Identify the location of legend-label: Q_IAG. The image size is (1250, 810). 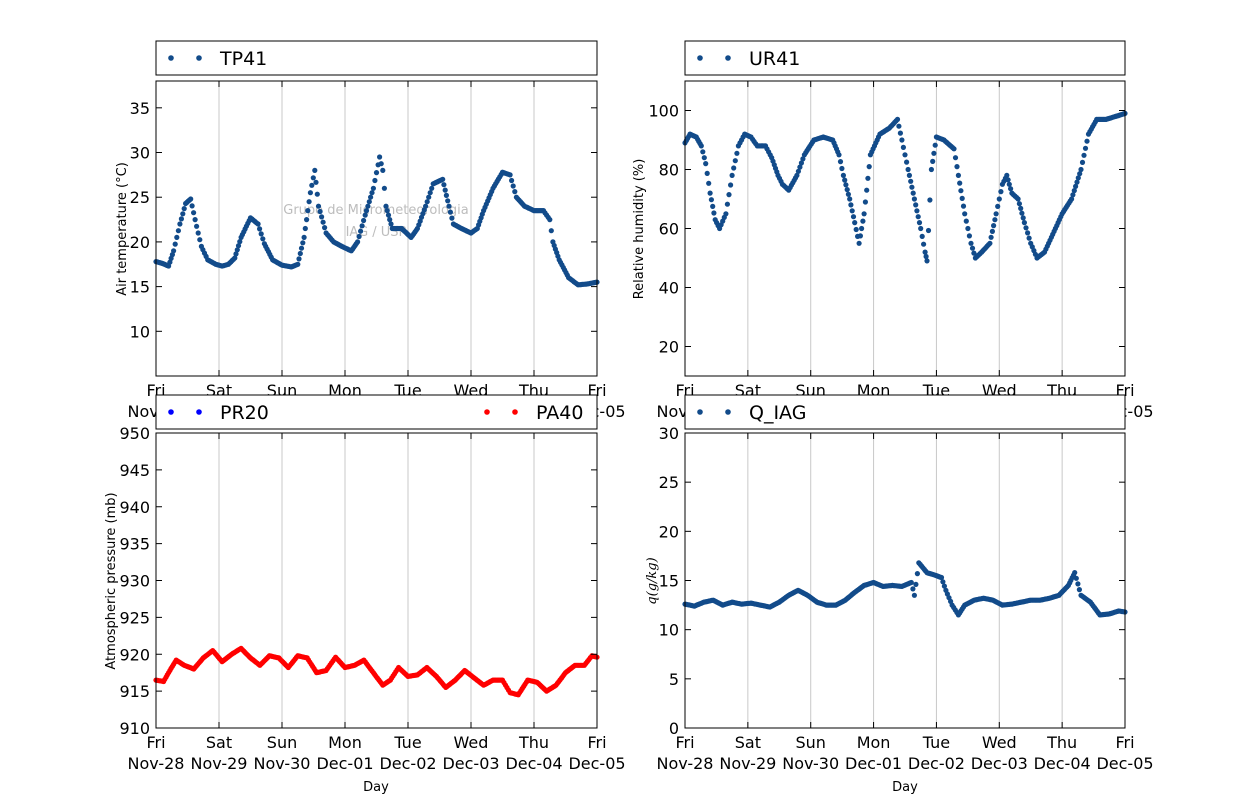
(777, 413).